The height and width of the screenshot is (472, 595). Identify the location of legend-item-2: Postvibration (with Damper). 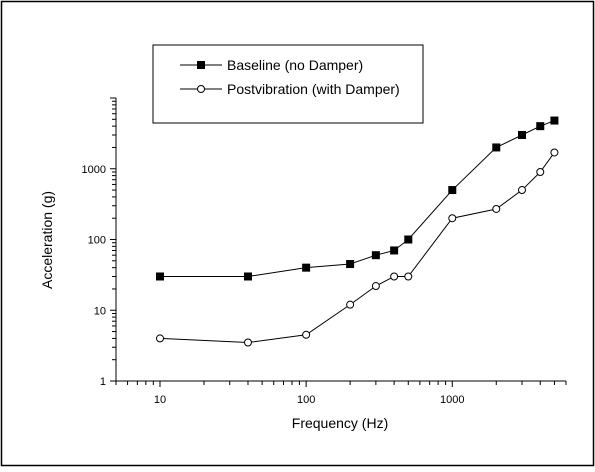
(290, 89).